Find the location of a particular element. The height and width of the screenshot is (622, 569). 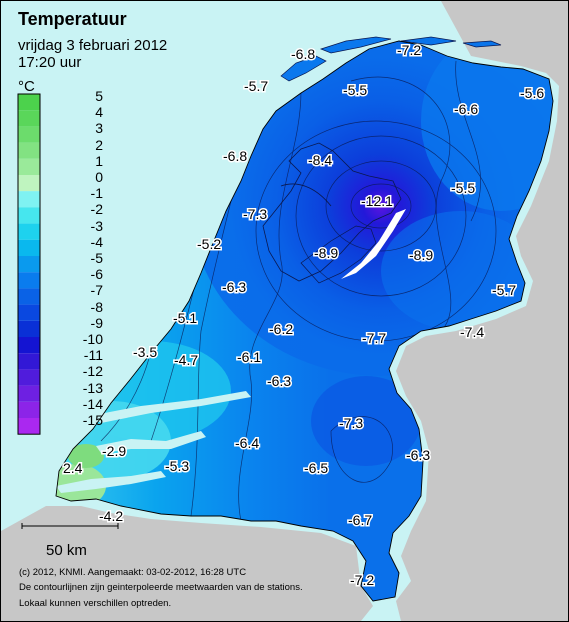

station-temperature-label: -8.4 is located at coordinates (320, 160).